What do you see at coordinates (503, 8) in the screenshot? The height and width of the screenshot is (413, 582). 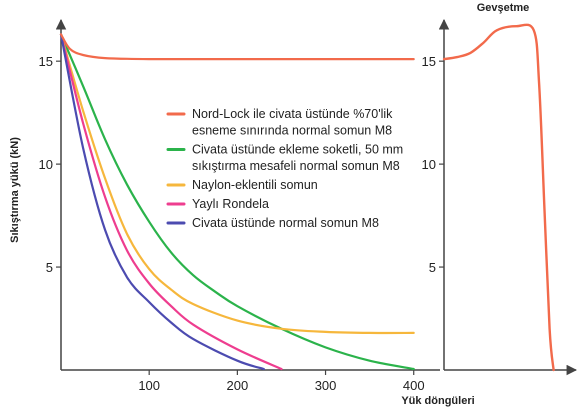 I see `loosening-chart-title: Gevşetme` at bounding box center [503, 8].